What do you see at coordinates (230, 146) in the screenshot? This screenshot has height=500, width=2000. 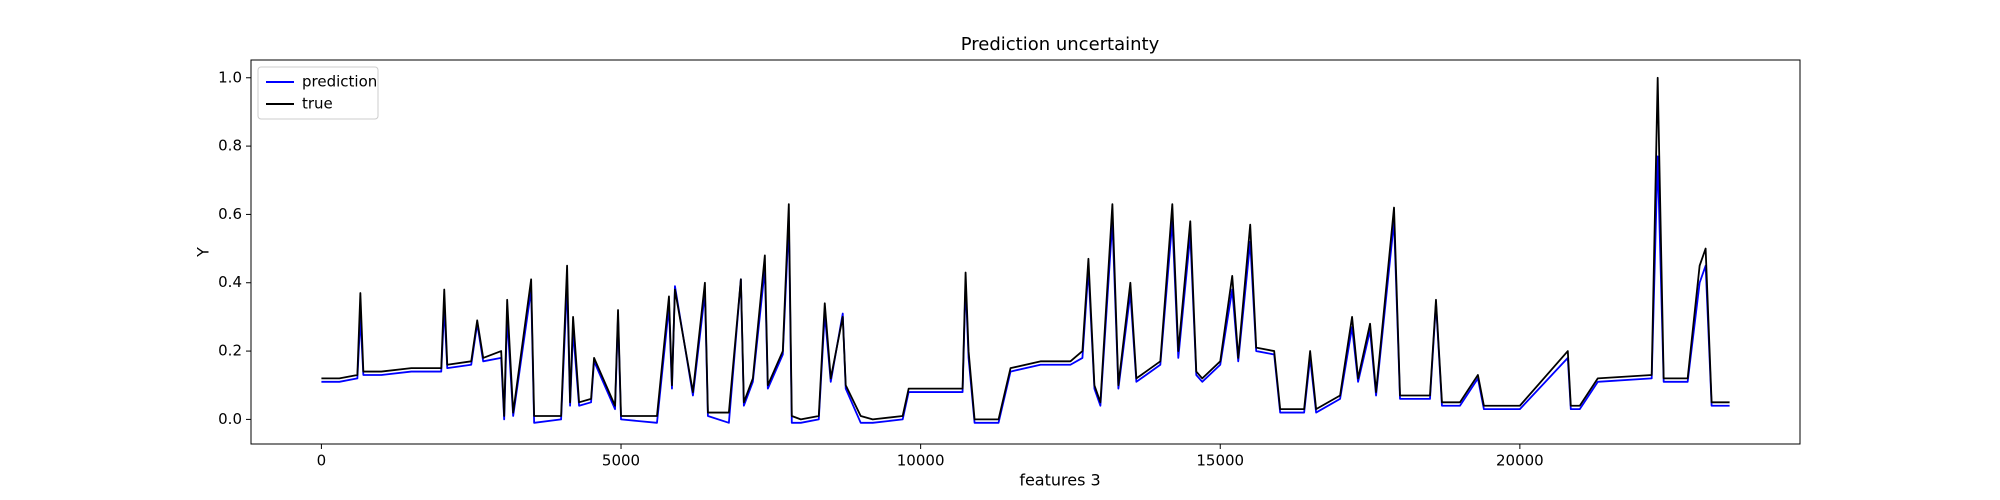 I see `y-tick-label: 0.8` at bounding box center [230, 146].